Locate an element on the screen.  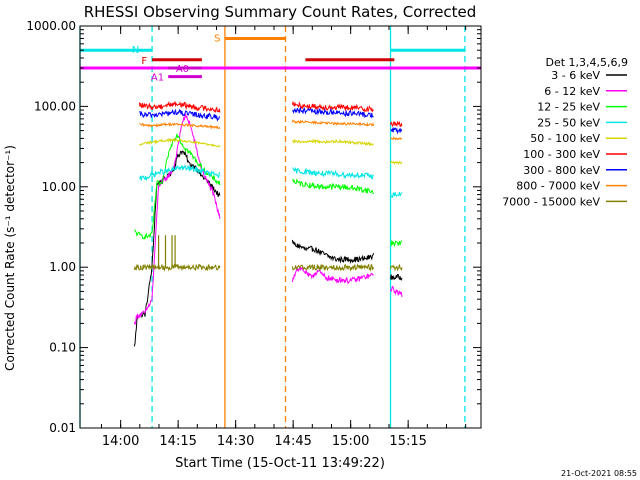
x-tick-label: 14:30 is located at coordinates (235, 441).